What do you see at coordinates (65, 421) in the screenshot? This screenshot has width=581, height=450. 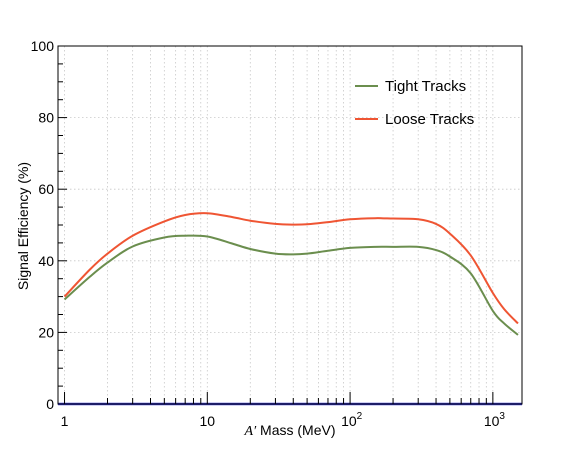 I see `x-tick-label: 1` at bounding box center [65, 421].